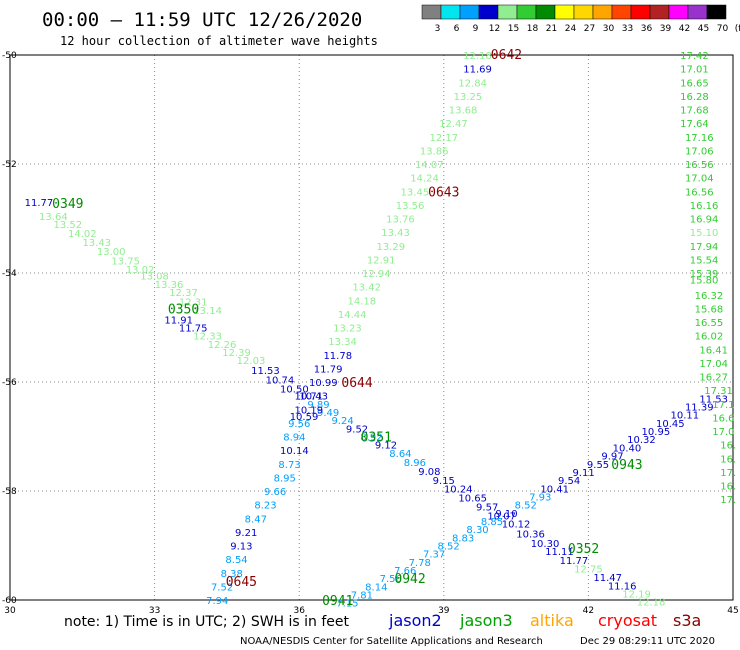 The image size is (740, 650). Describe the element at coordinates (256, 519) in the screenshot. I see `wave-height-value: 8.47` at that location.